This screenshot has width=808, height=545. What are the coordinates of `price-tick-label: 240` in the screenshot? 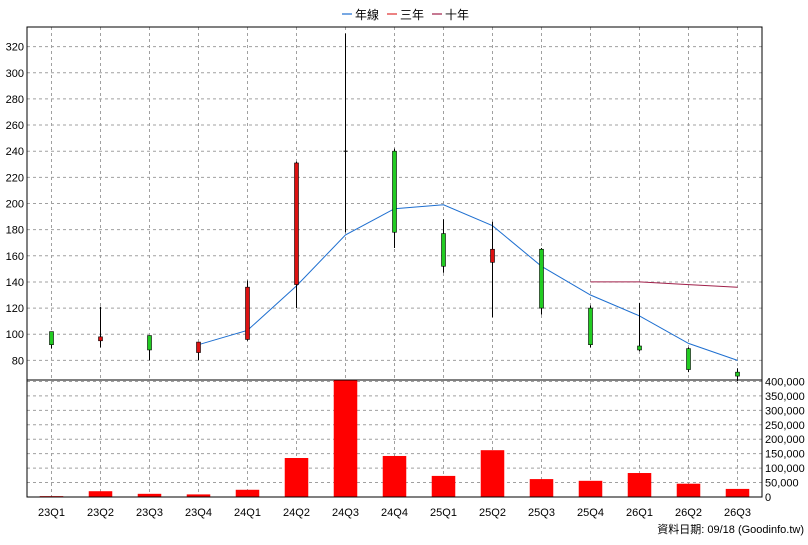 It's located at (15, 152).